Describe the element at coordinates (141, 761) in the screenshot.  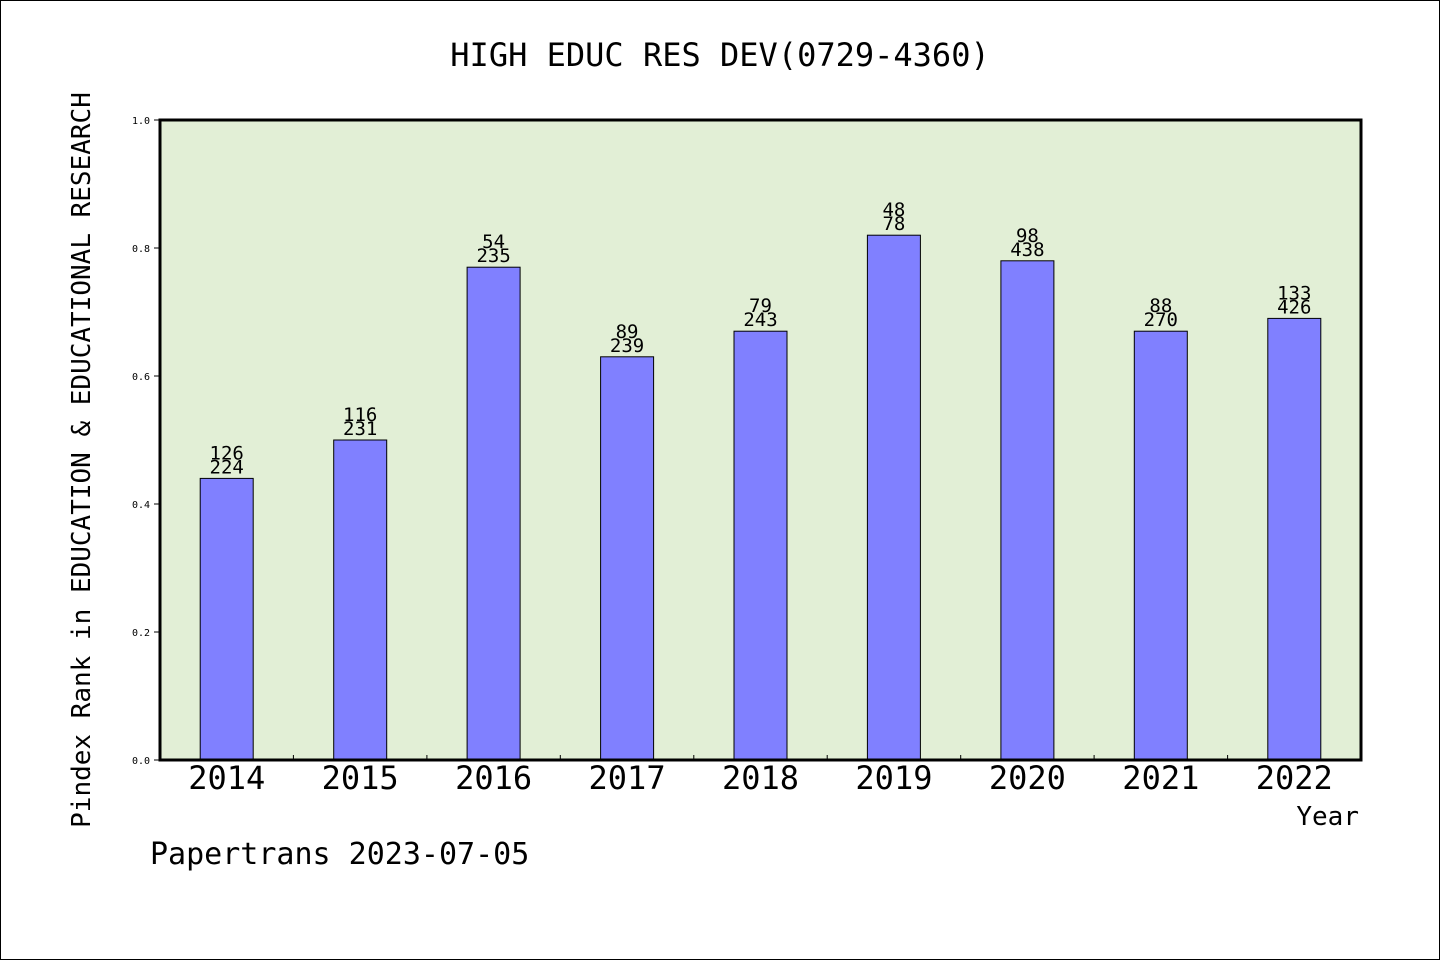
I see `y-tick-label: 0.0` at that location.